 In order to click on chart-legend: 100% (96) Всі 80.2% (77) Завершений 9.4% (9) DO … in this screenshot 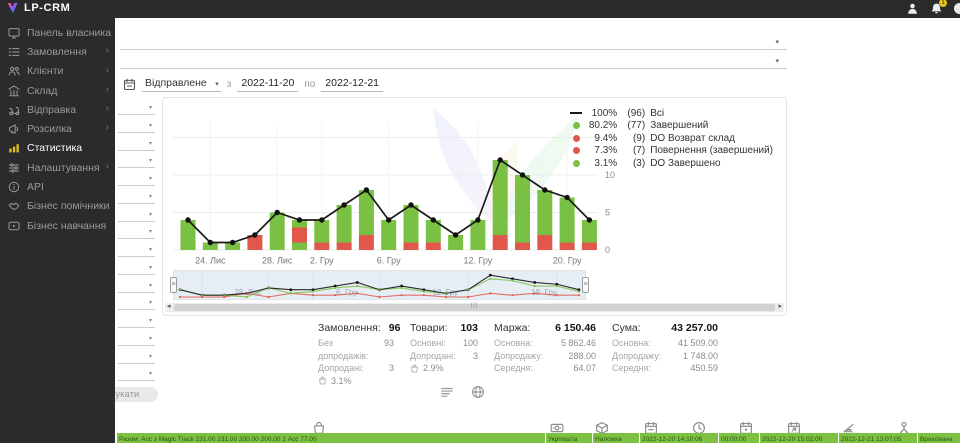, I will do `click(671, 138)`.